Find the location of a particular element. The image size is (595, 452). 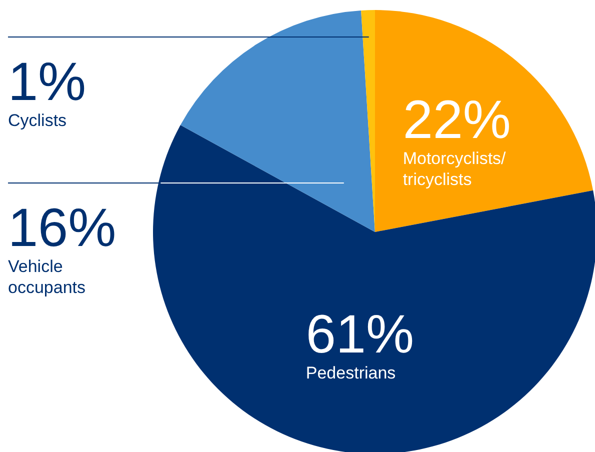

slice-label: Pedestrians is located at coordinates (351, 373).